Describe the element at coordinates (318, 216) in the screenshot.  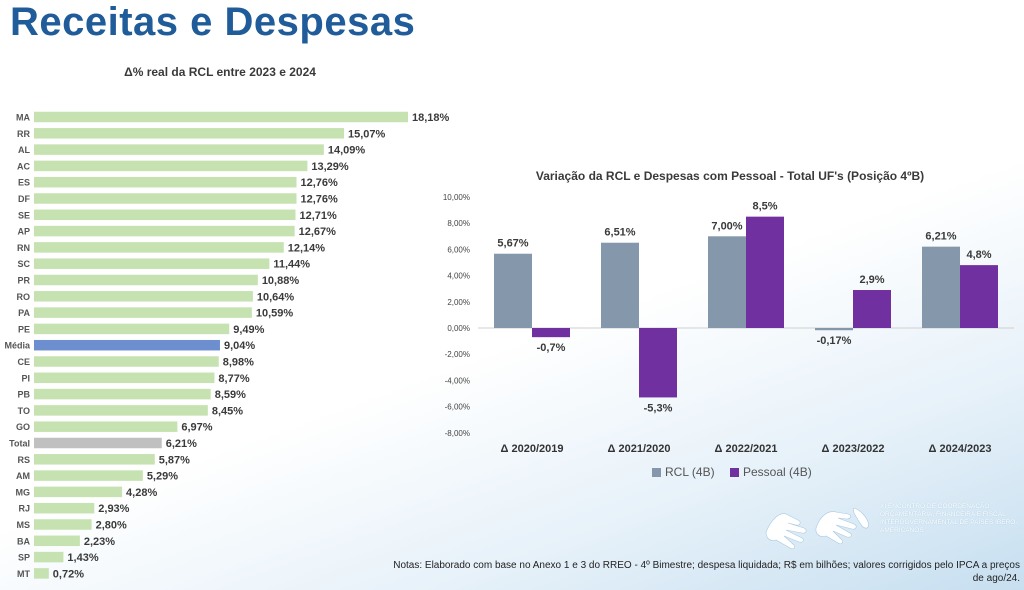
I see `hbar-value-label-se: 12,71%` at that location.